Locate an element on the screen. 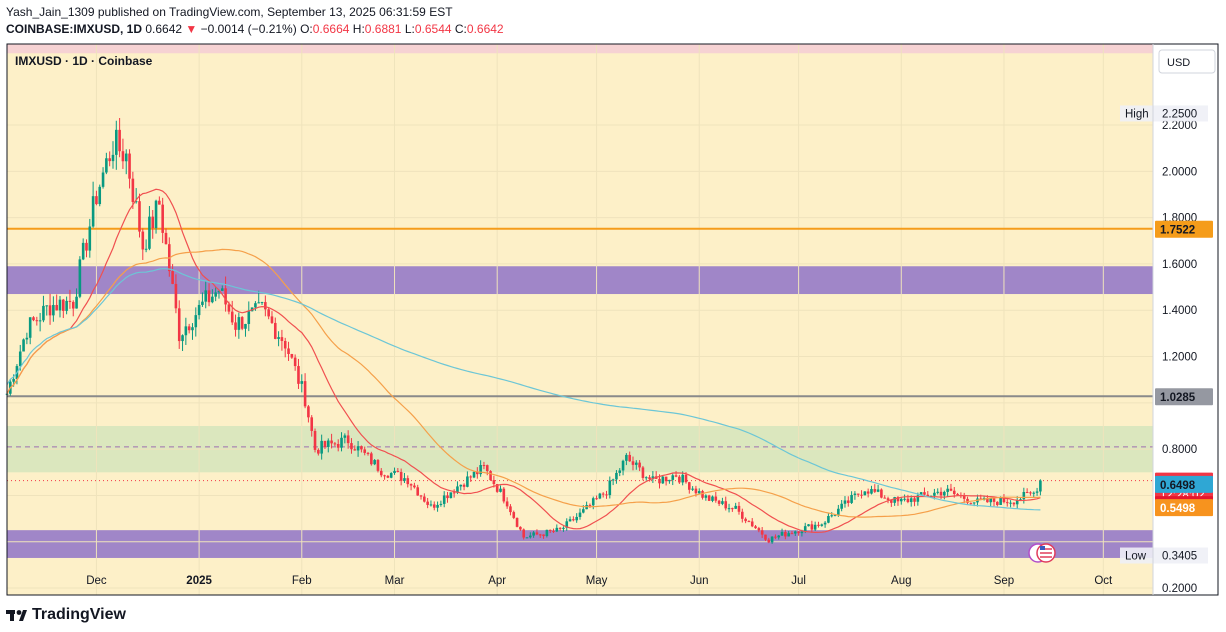 The width and height of the screenshot is (1226, 632). price-label-value: 1.0285 is located at coordinates (1178, 398).